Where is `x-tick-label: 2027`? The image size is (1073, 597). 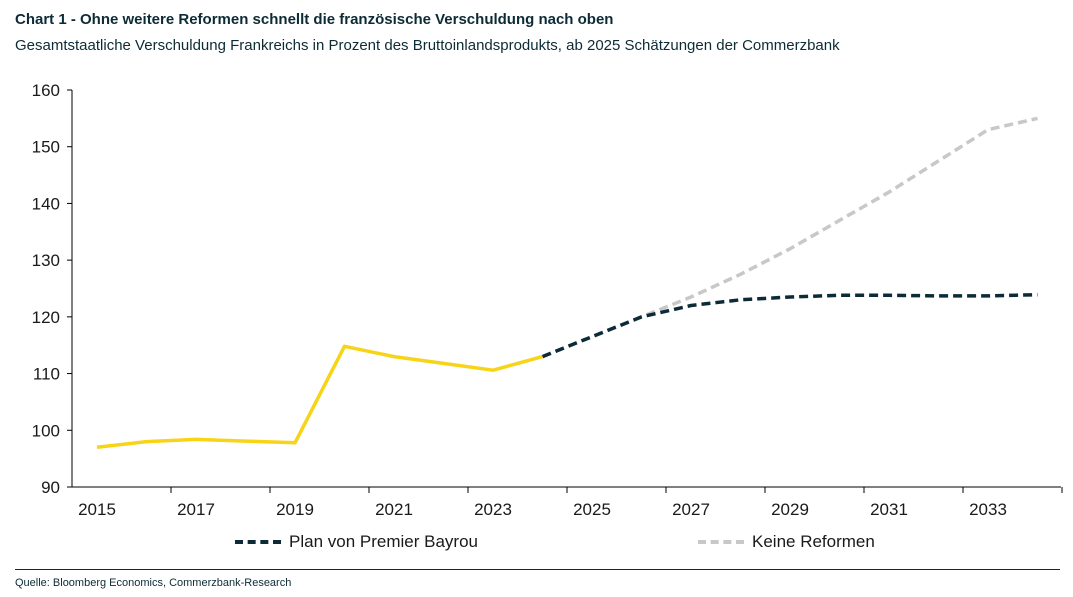 x-tick-label: 2027 is located at coordinates (691, 509).